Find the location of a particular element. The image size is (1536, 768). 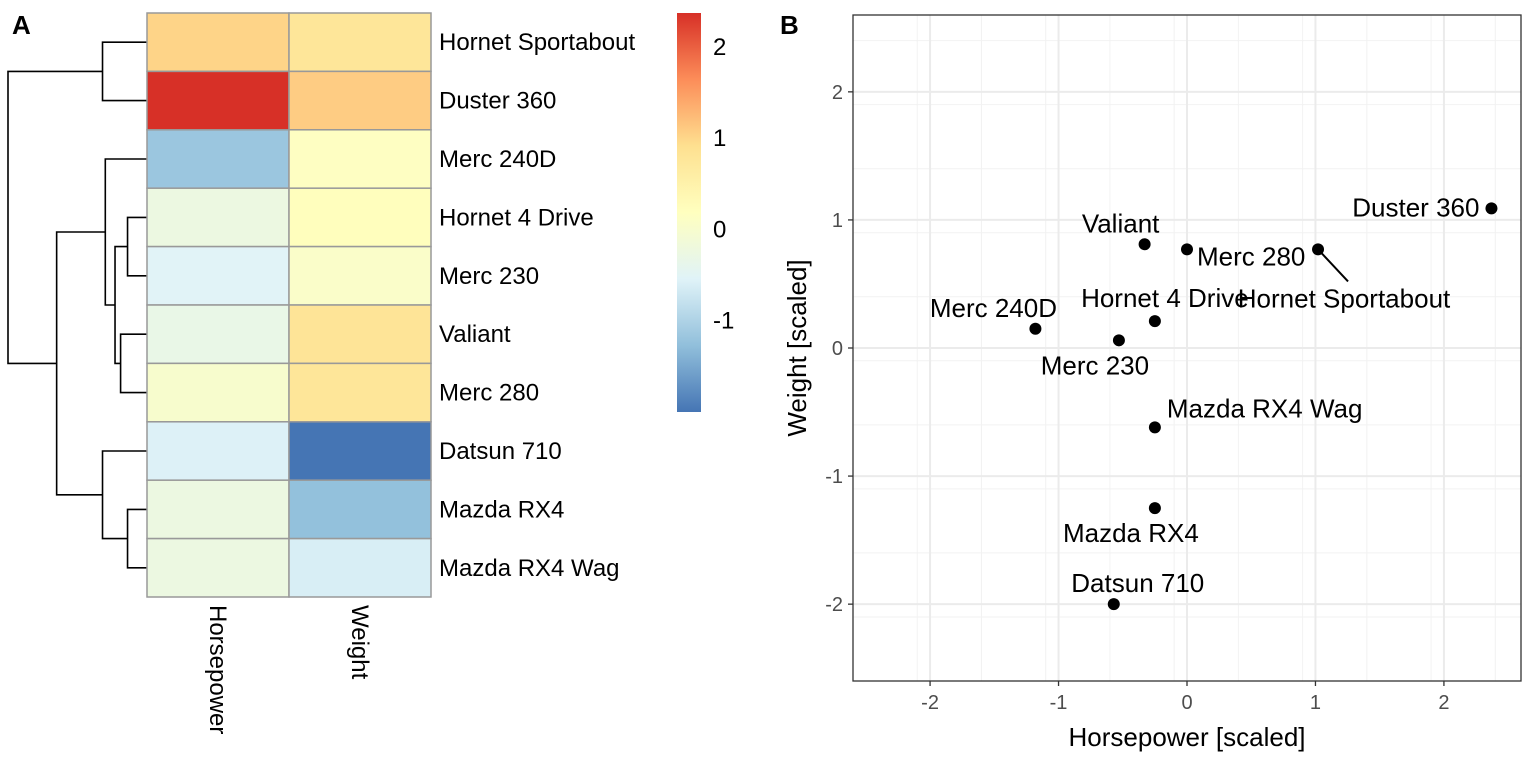

heatmap-cells is located at coordinates (289, 305).